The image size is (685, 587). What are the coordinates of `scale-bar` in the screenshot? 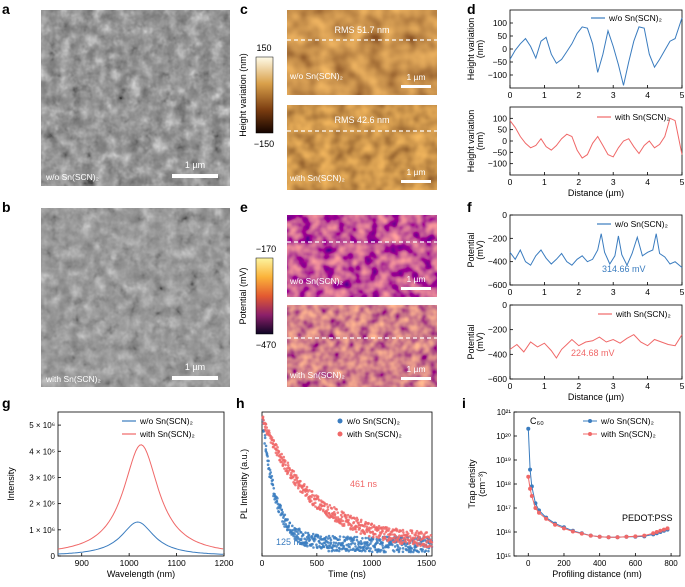 It's located at (195, 378).